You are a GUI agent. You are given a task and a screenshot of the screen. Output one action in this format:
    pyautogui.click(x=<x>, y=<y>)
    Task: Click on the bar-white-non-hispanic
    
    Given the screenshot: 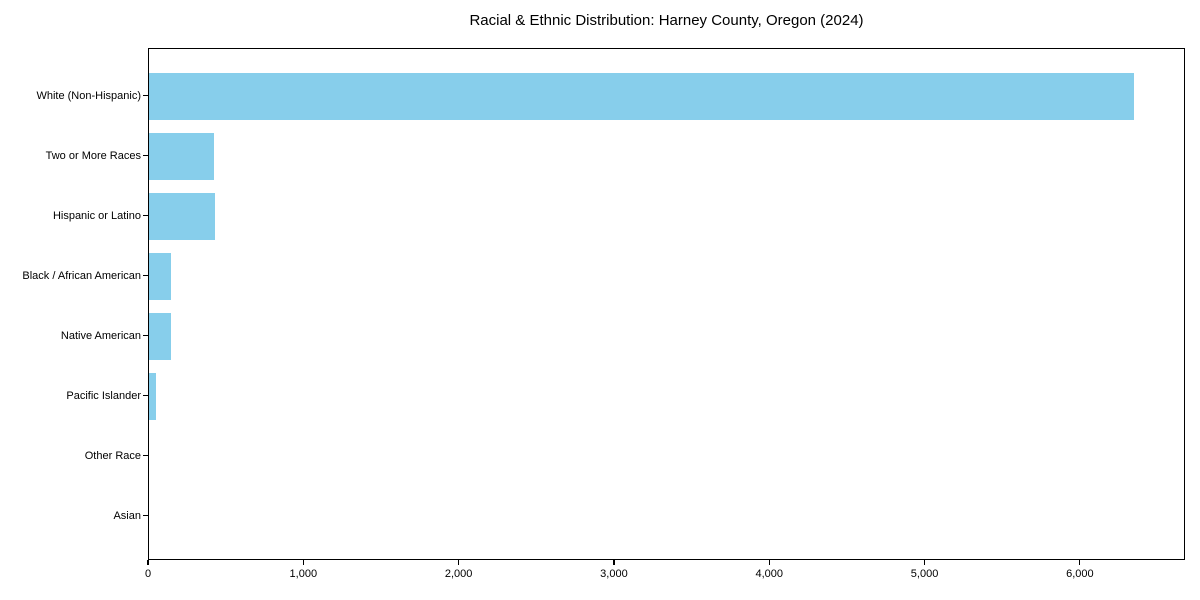 What is the action you would take?
    pyautogui.click(x=641, y=96)
    